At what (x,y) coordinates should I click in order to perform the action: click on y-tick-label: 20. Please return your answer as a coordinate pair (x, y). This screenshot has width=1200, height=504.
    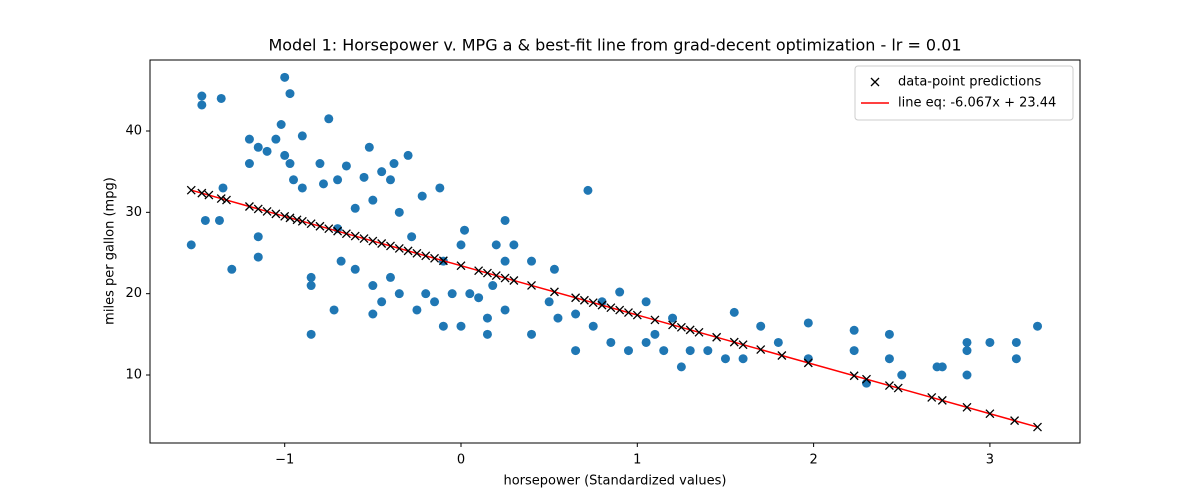
    Looking at the image, I should click on (133, 293).